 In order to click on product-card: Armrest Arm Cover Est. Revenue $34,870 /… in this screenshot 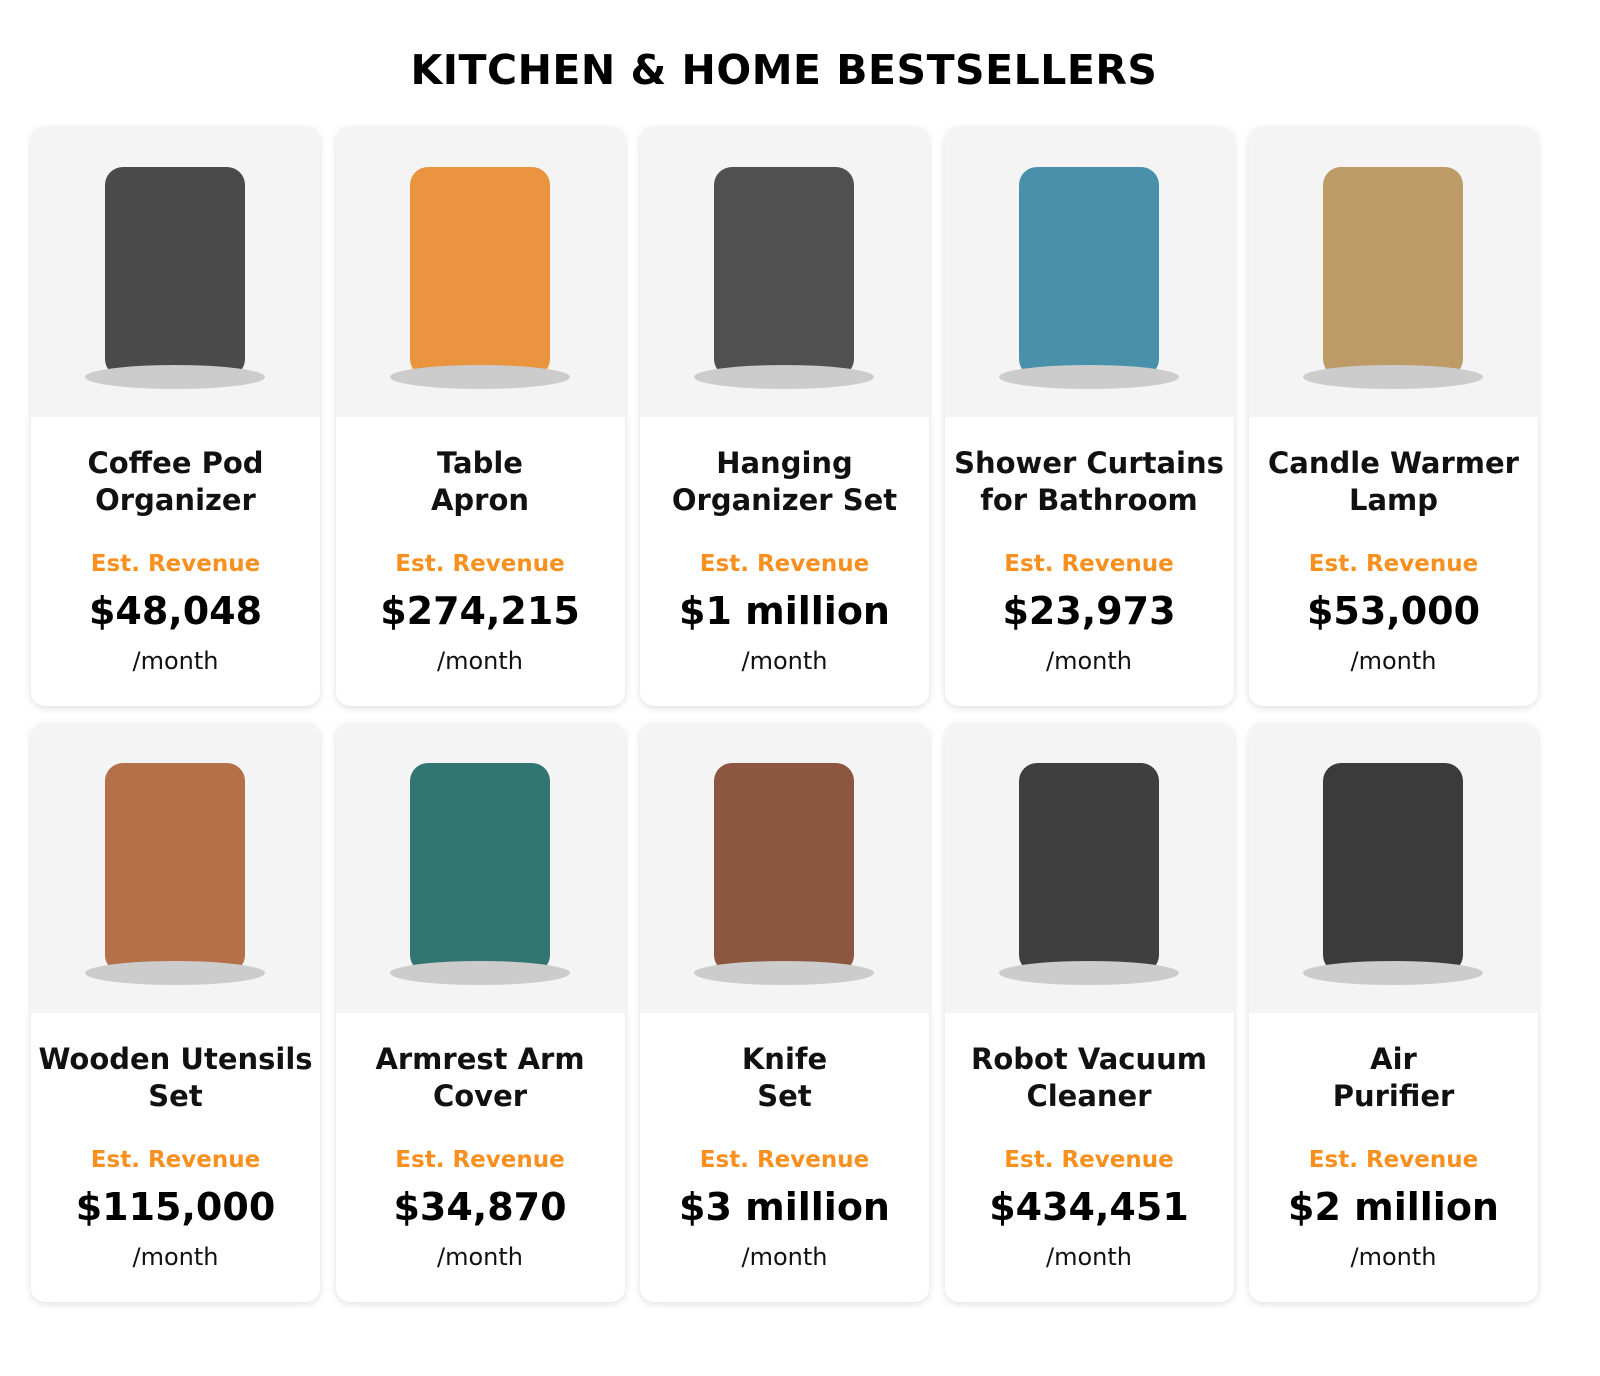, I will do `click(480, 1012)`.